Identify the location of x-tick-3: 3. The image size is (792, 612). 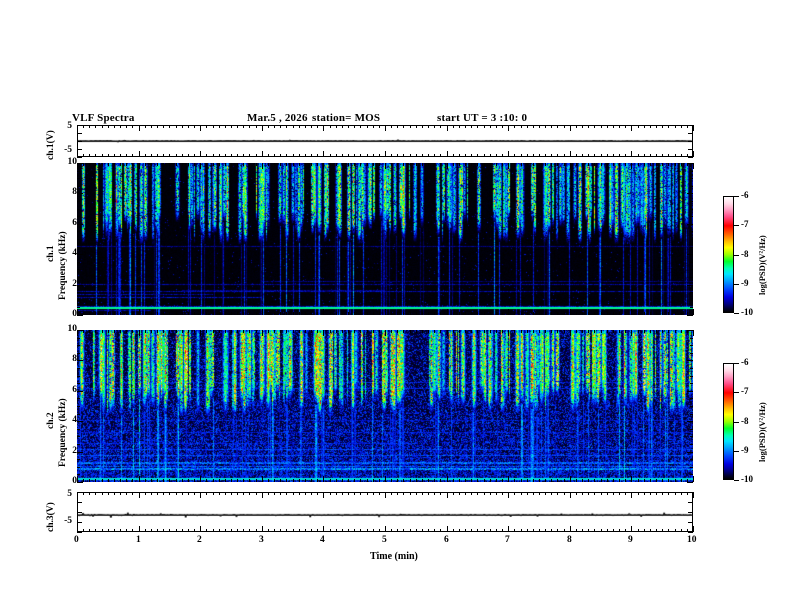
(261, 540).